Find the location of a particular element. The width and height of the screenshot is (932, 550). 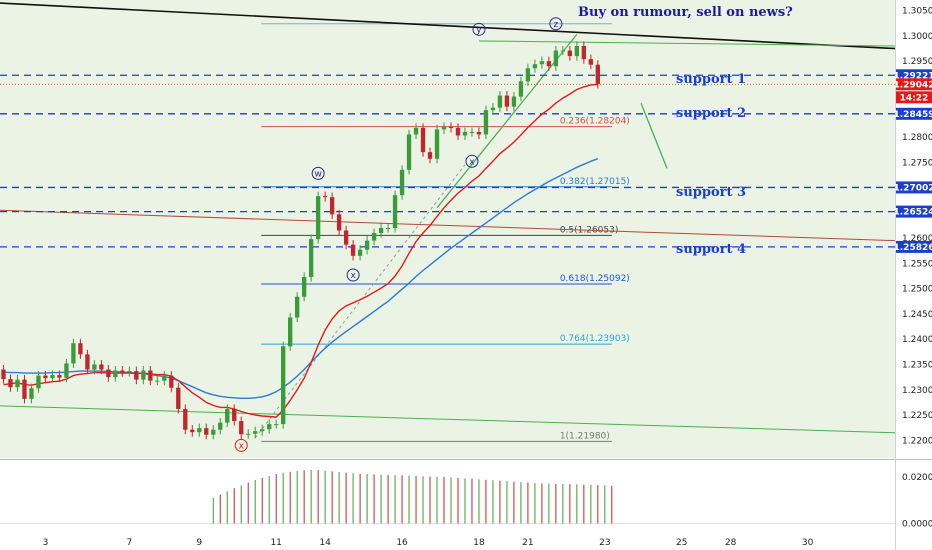

countdown-tag: 14:22 is located at coordinates (914, 98).